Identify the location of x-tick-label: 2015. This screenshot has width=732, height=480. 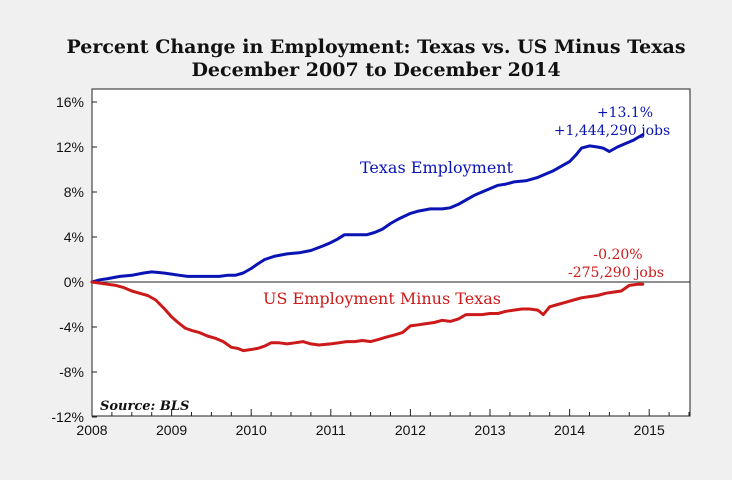
(649, 430).